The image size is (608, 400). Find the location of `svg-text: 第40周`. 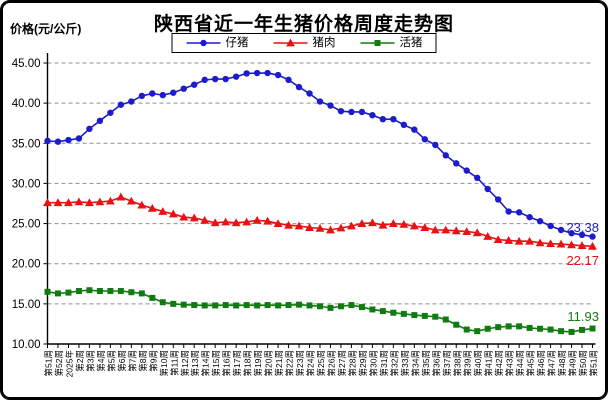

svg-text: 第40周 is located at coordinates (478, 363).